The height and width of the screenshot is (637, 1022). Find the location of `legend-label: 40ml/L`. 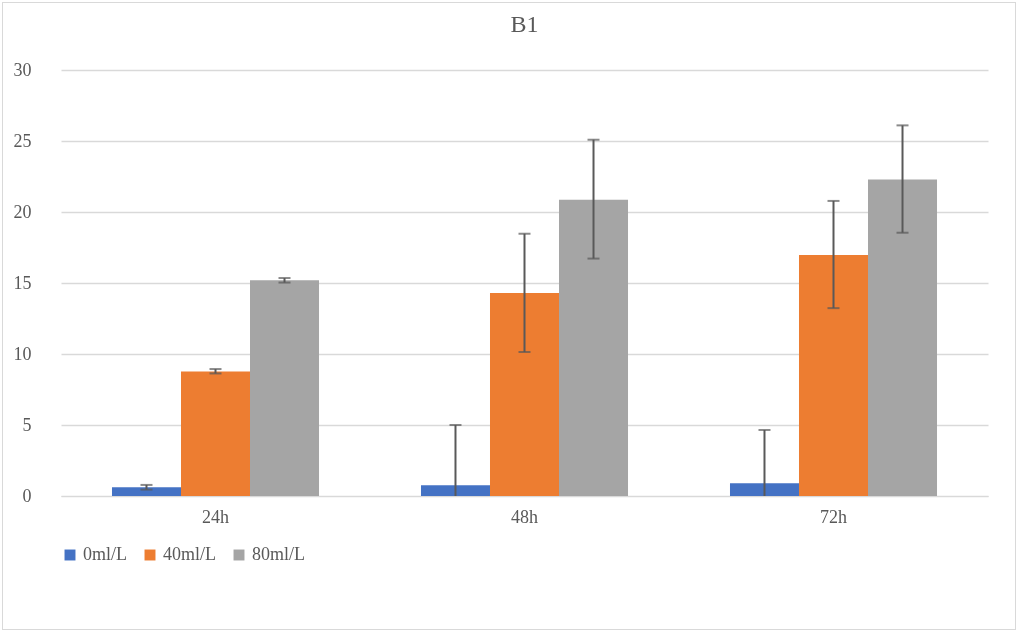

legend-label: 40ml/L is located at coordinates (189, 554).